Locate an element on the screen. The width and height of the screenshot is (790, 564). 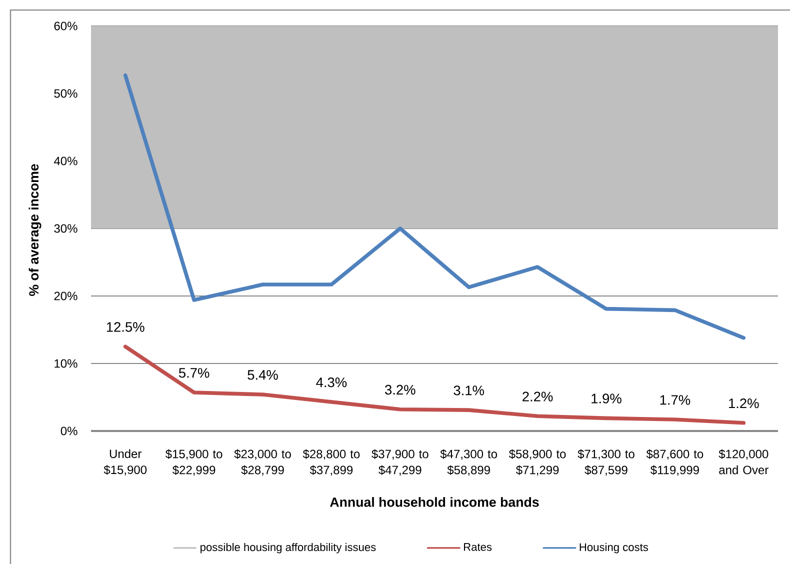
legend-label: Rates is located at coordinates (478, 547).